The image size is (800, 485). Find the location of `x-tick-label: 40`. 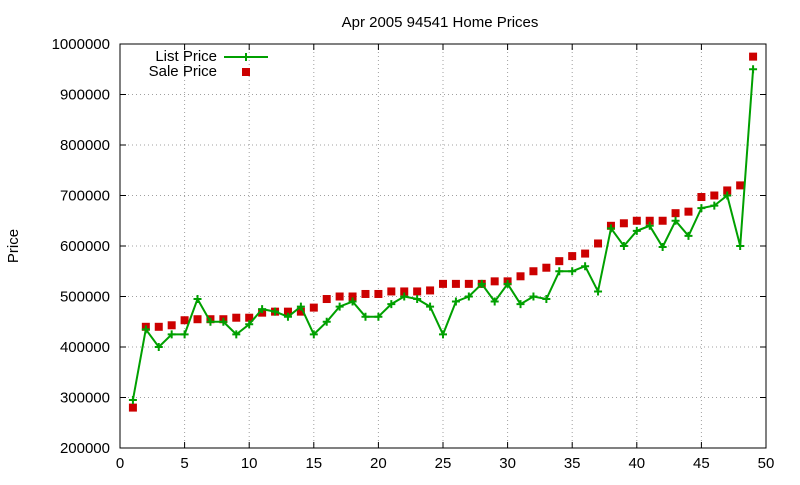

x-tick-label: 40 is located at coordinates (636, 463).